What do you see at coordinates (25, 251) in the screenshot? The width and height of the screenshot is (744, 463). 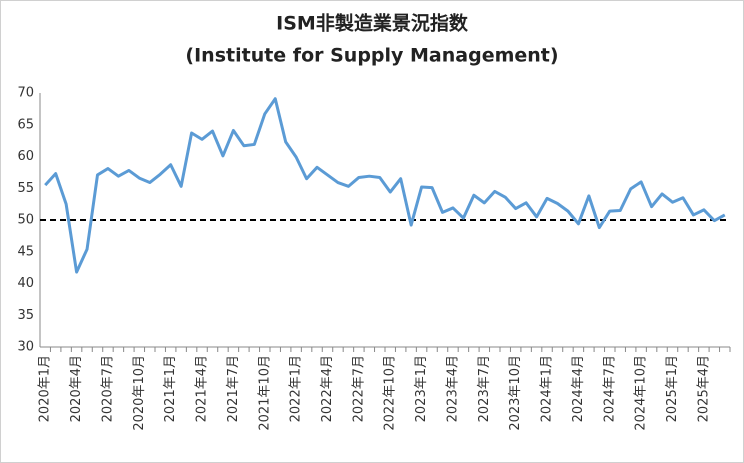 I see `y-tick-label: 45` at bounding box center [25, 251].